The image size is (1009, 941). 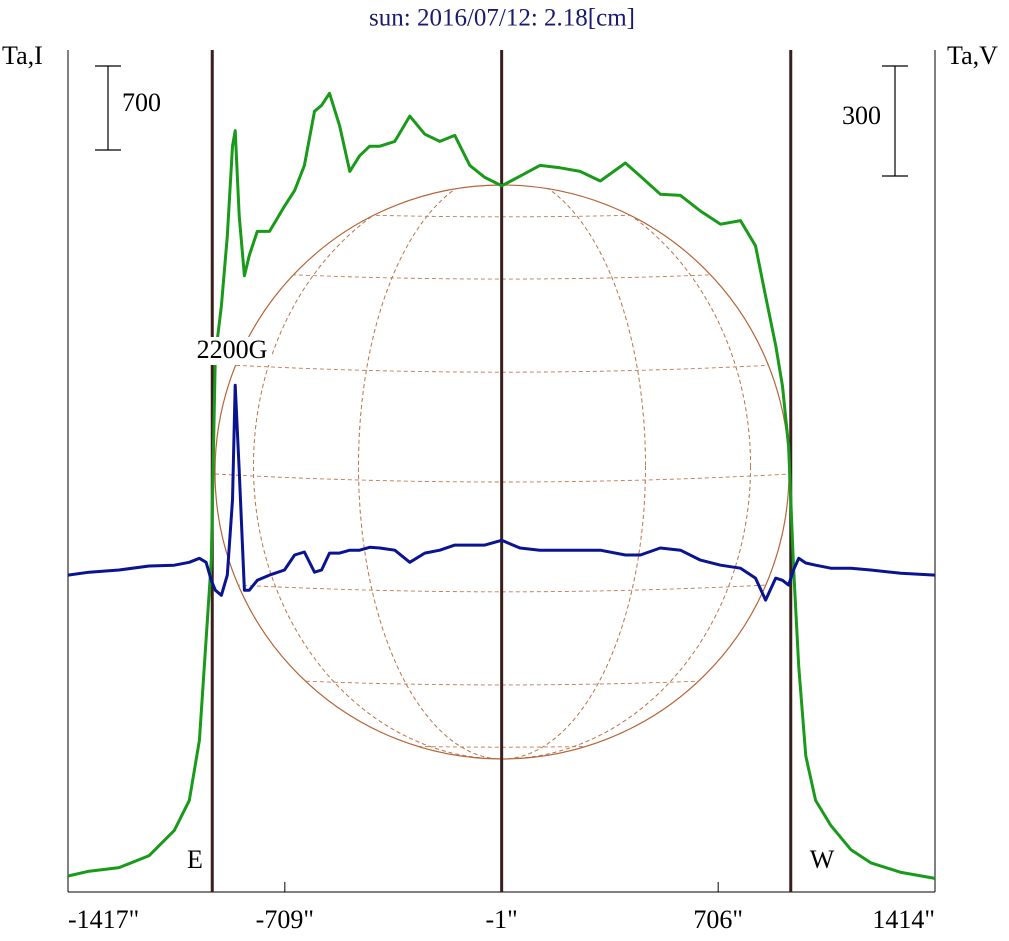 I want to click on y-axis-label: Ta,I, so click(x=22, y=55).